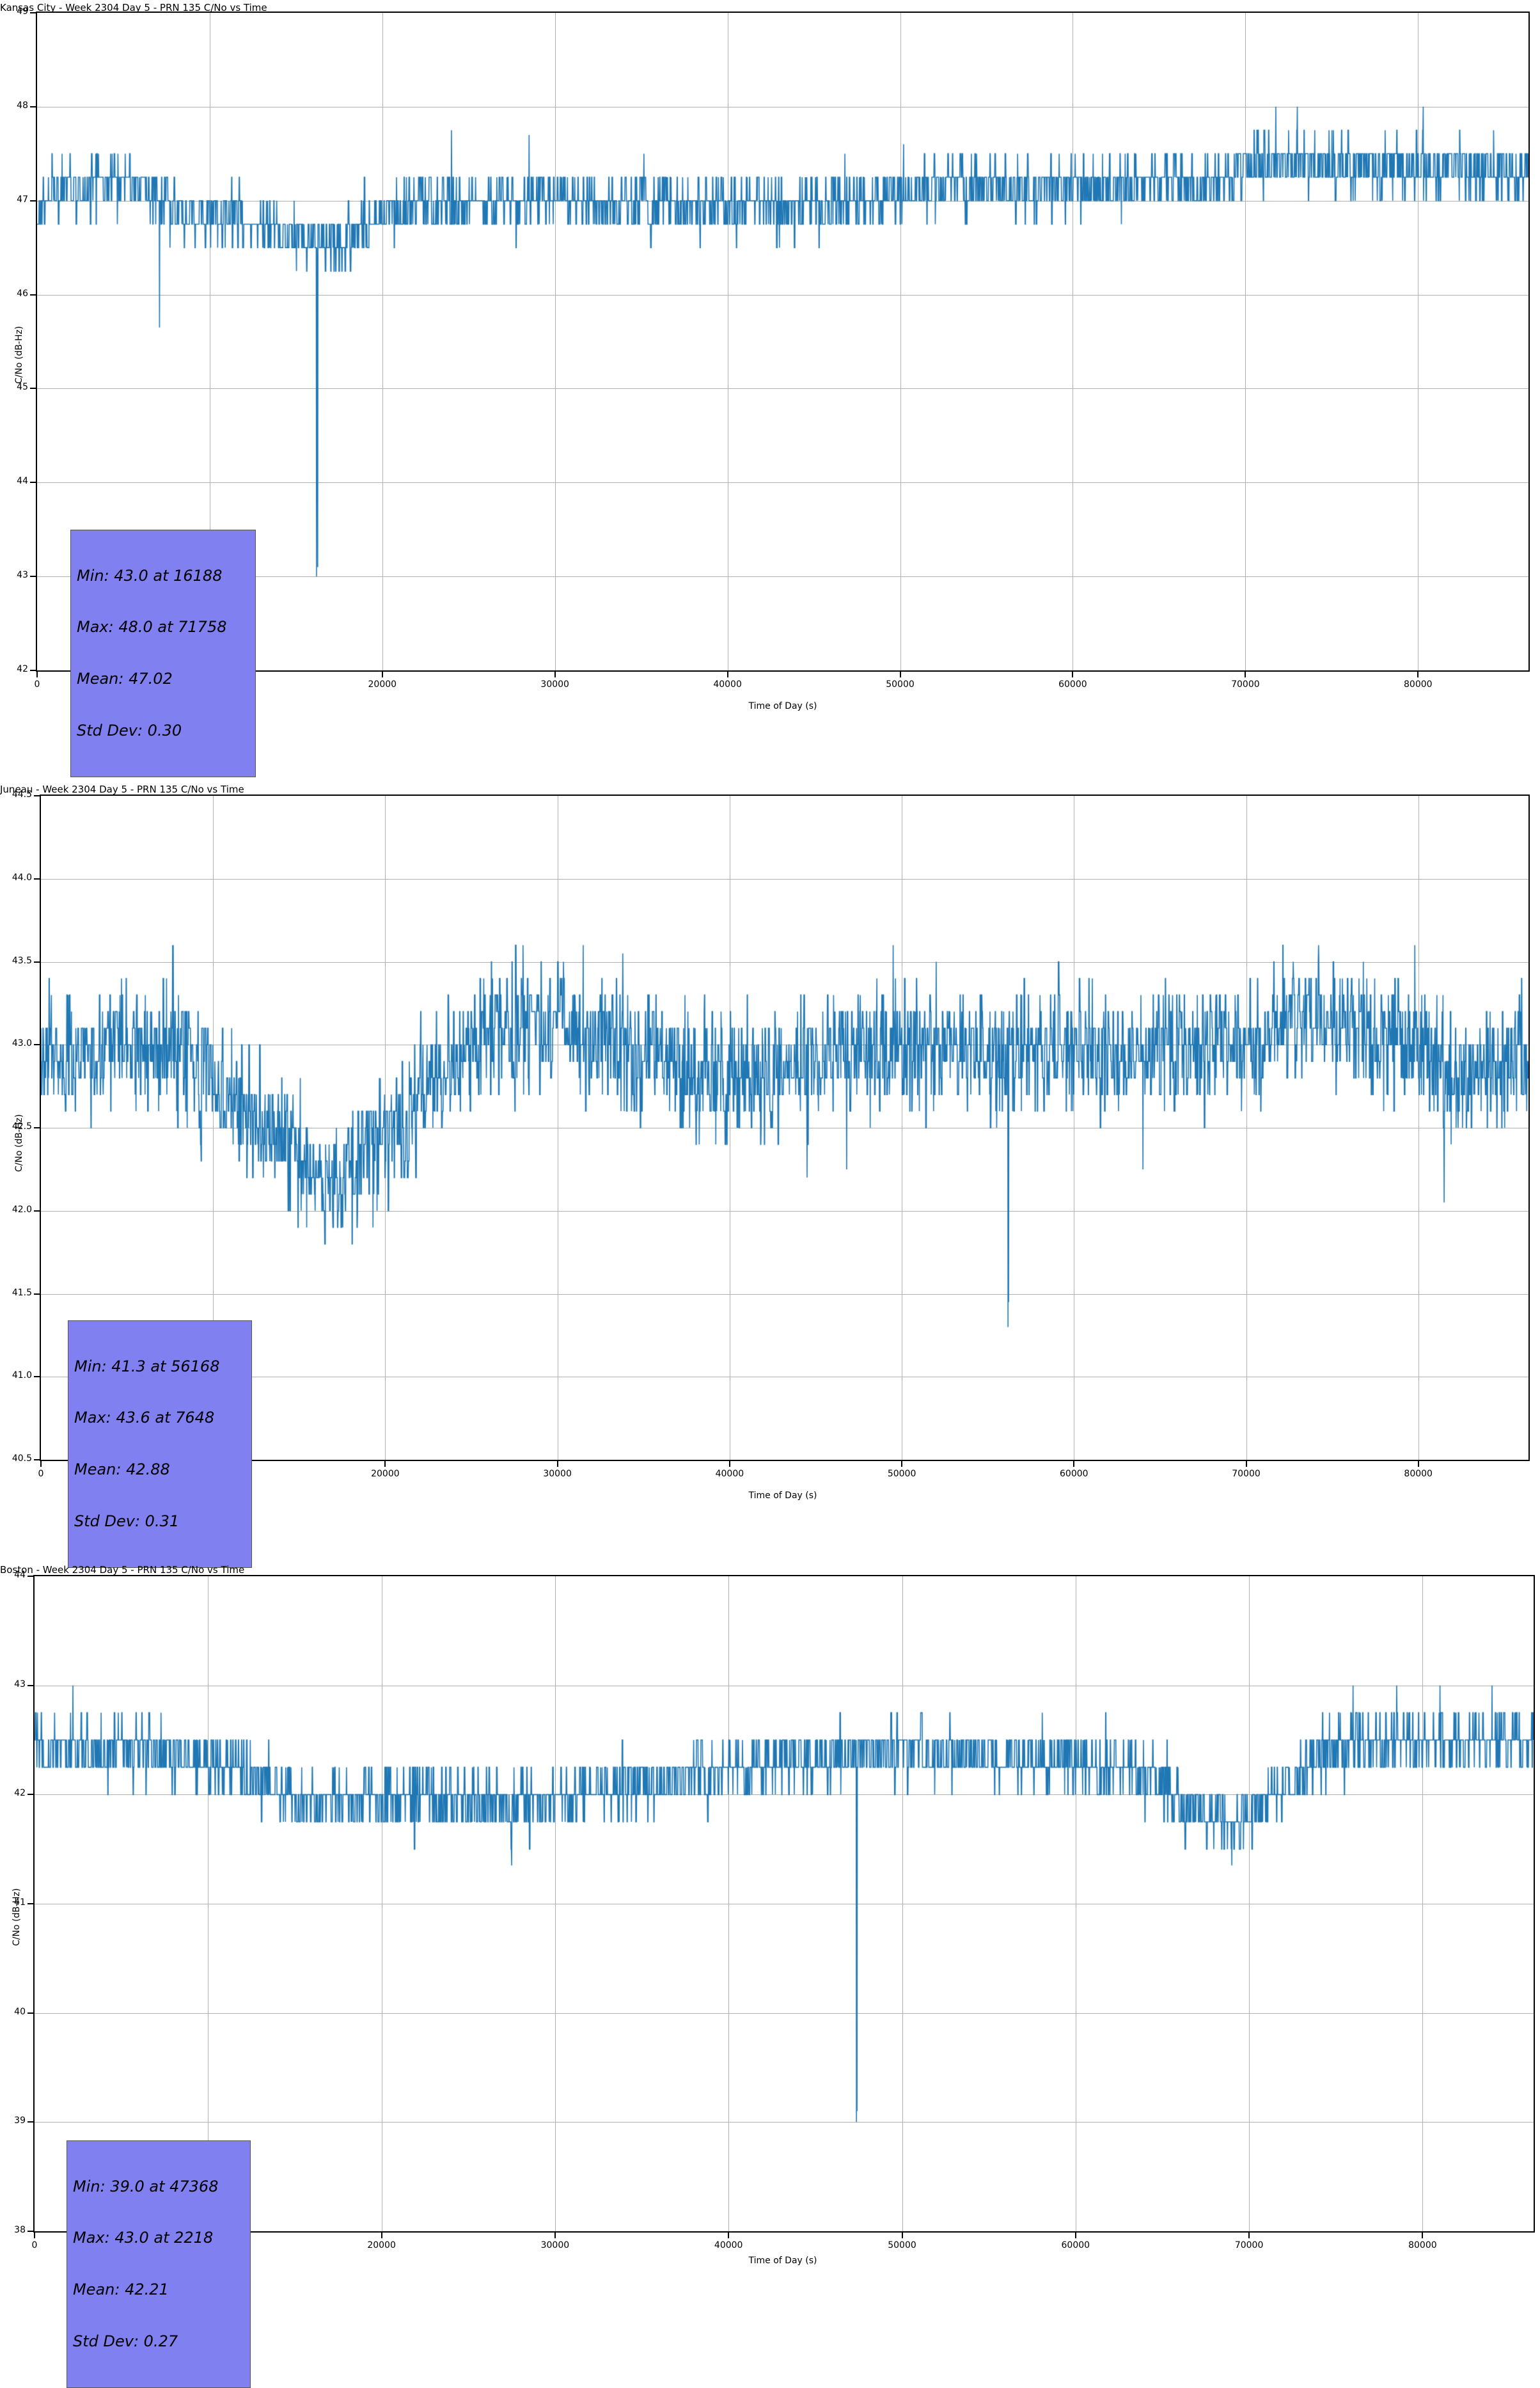  I want to click on stat-std: Std Dev: 0.30, so click(129, 730).